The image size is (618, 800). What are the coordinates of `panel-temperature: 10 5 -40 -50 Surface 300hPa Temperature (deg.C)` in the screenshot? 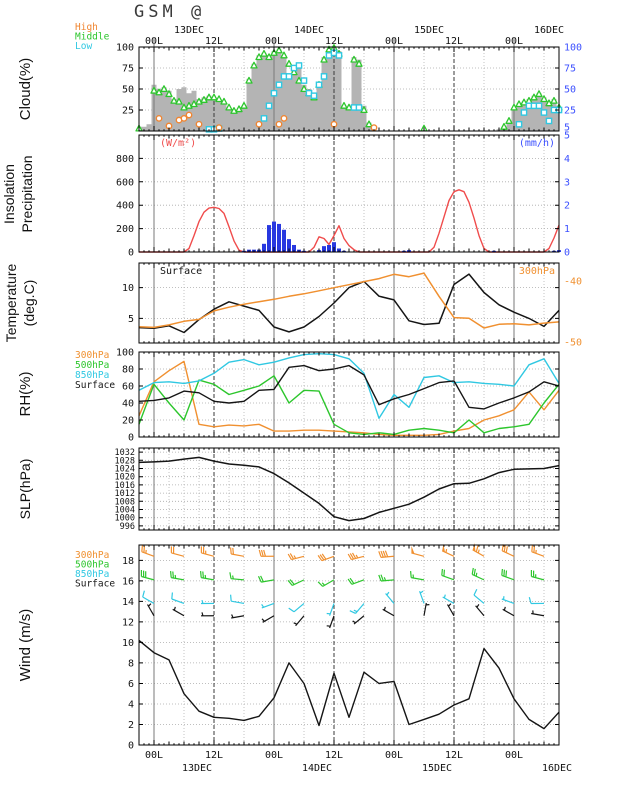 It's located at (292, 305).